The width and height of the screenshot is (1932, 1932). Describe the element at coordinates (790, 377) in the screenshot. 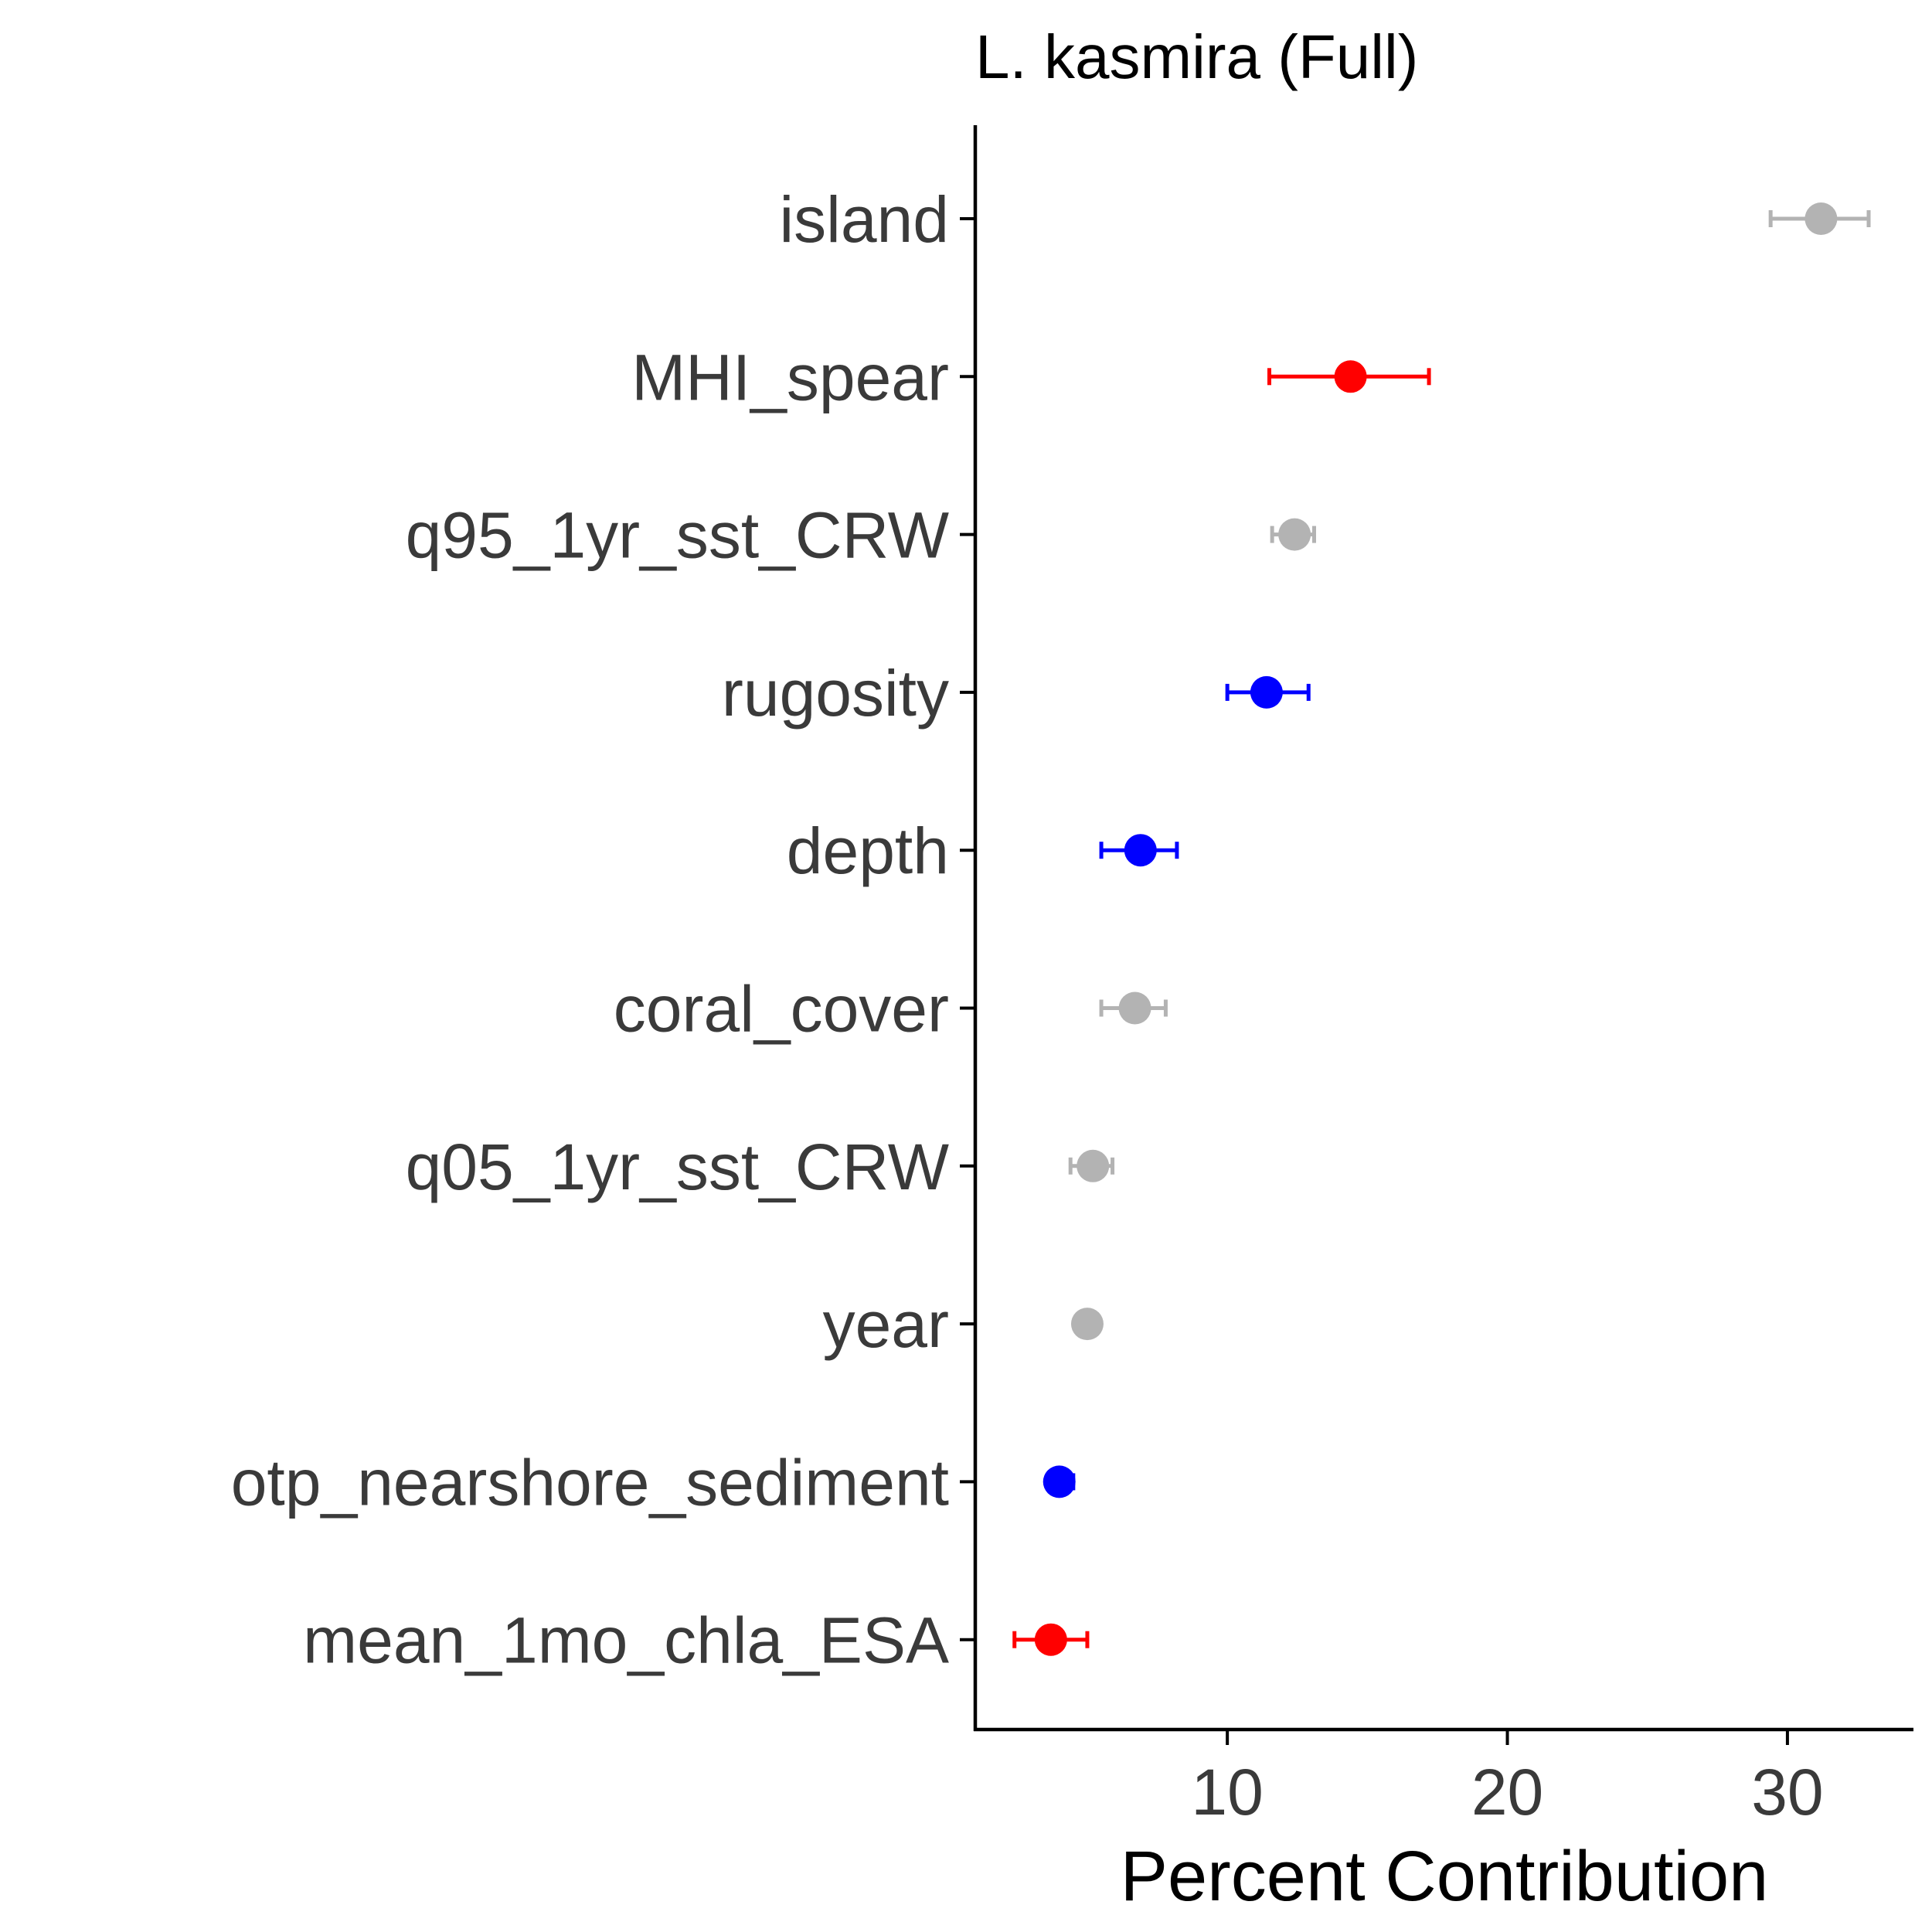

I see `y-tick-label: MHI_spear` at that location.